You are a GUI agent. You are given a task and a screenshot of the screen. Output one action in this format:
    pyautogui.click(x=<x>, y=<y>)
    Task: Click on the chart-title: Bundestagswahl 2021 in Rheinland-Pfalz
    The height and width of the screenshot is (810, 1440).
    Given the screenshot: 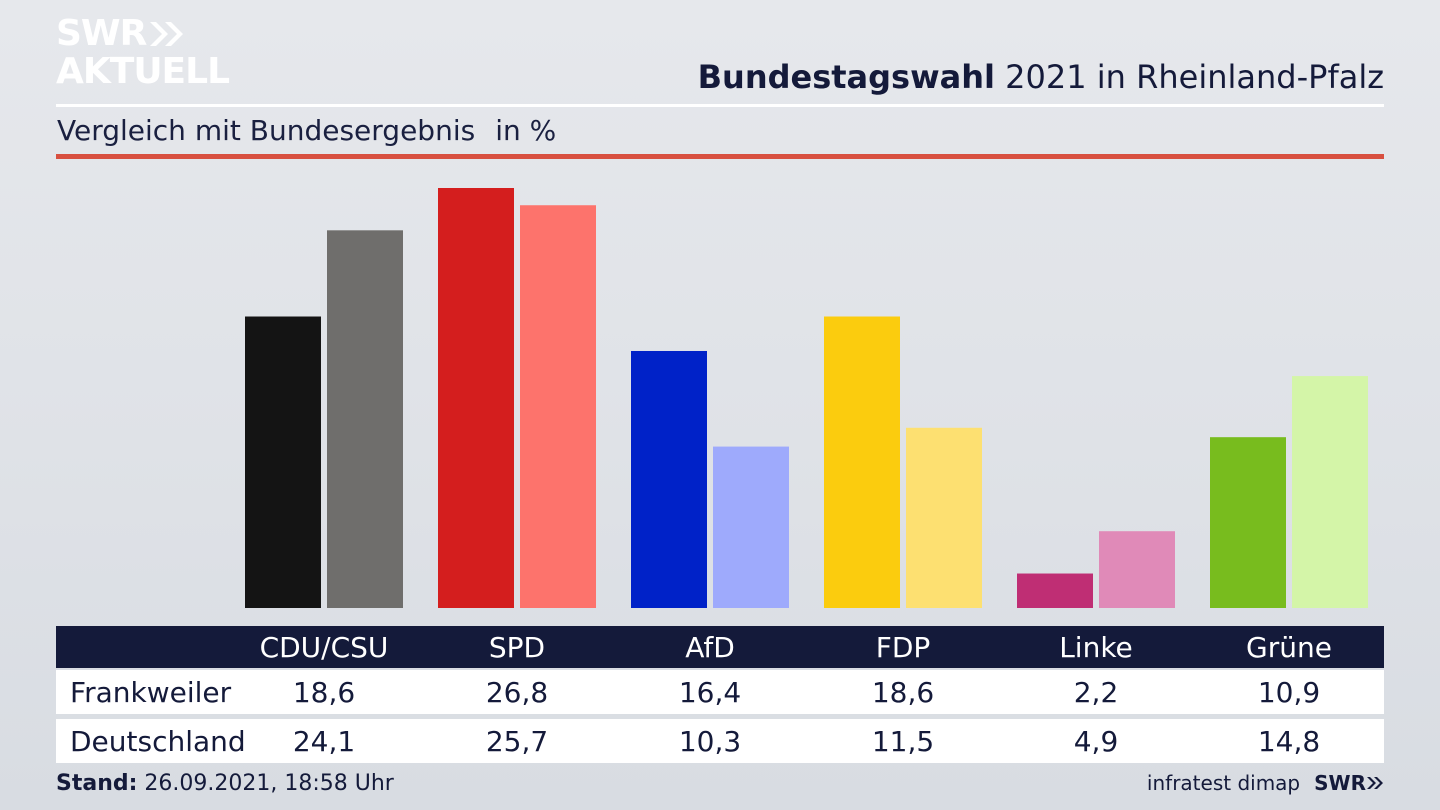 What is the action you would take?
    pyautogui.click(x=1041, y=77)
    